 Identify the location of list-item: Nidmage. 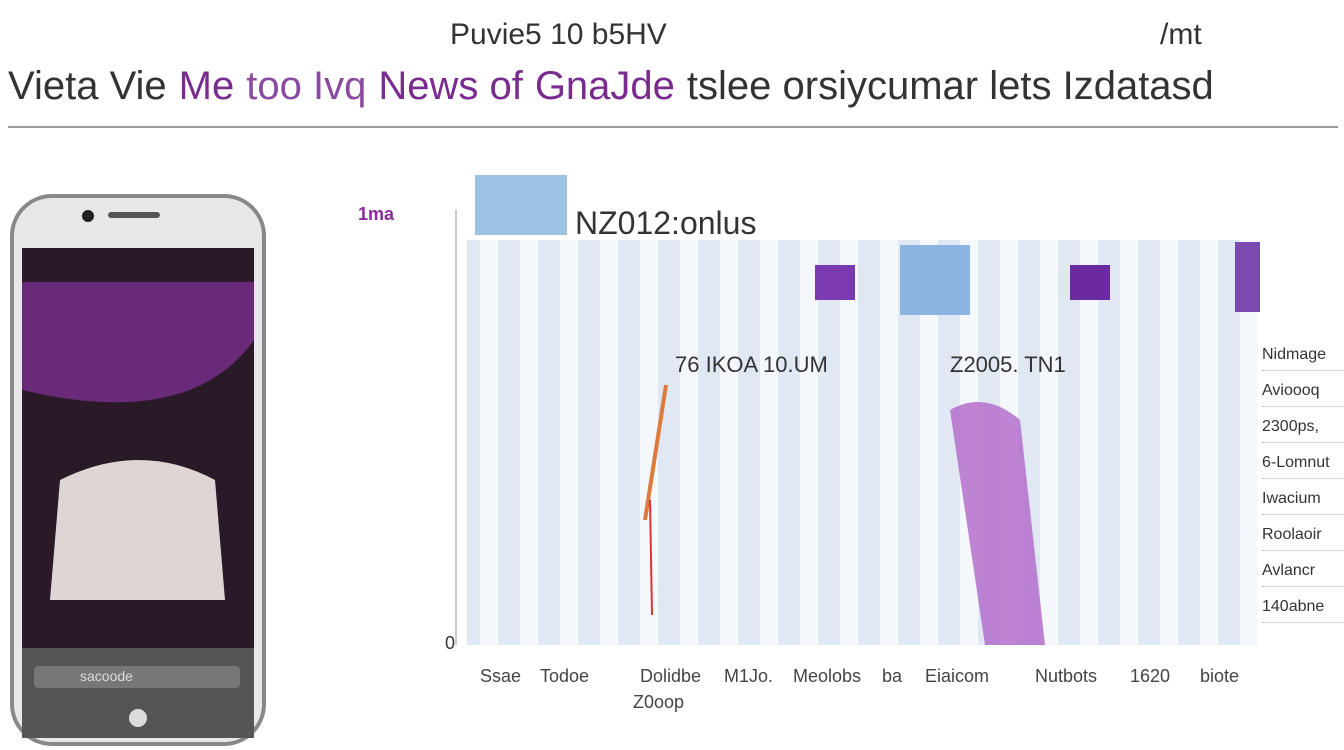
(1303, 355).